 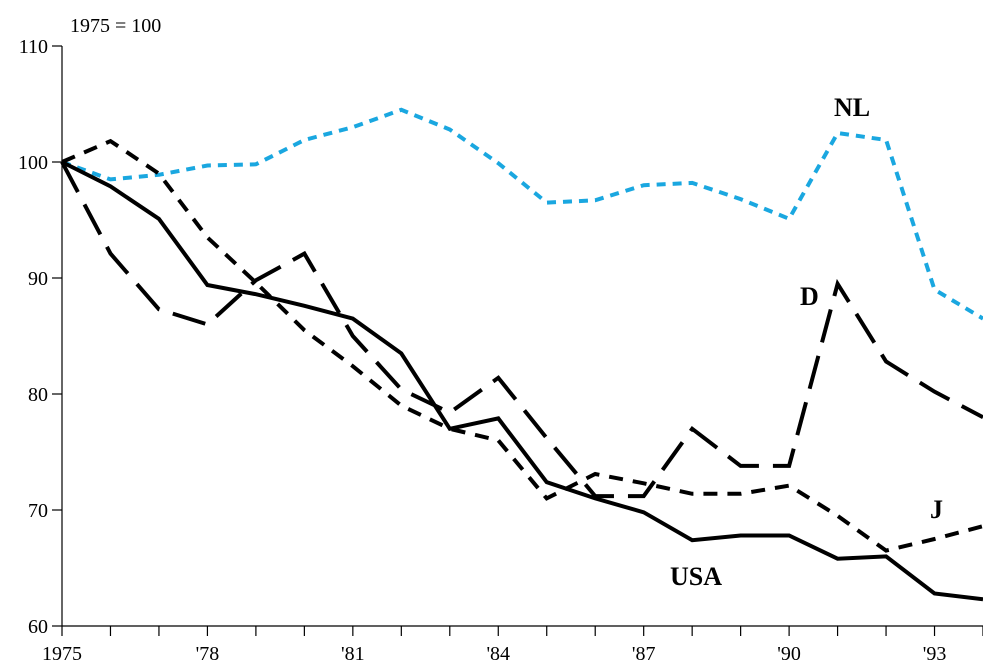 I want to click on x-tick-label: '87, so click(x=644, y=654).